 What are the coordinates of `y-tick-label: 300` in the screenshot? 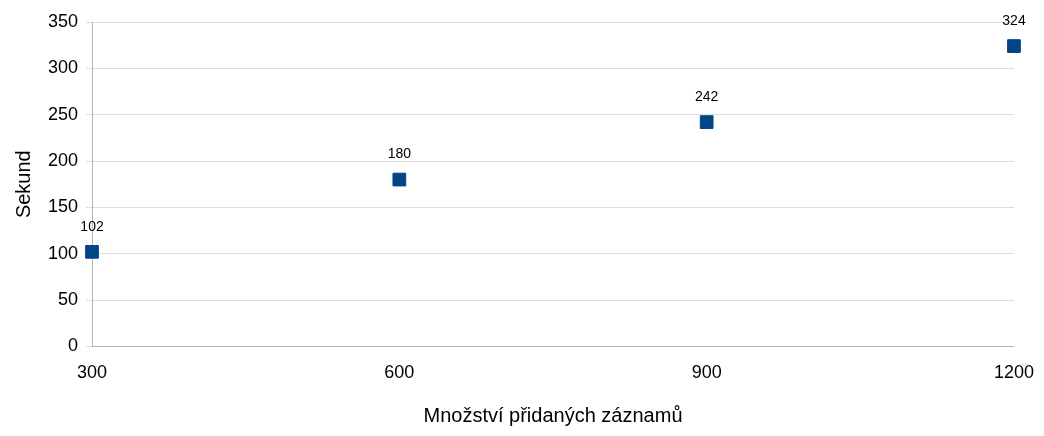 It's located at (63, 67).